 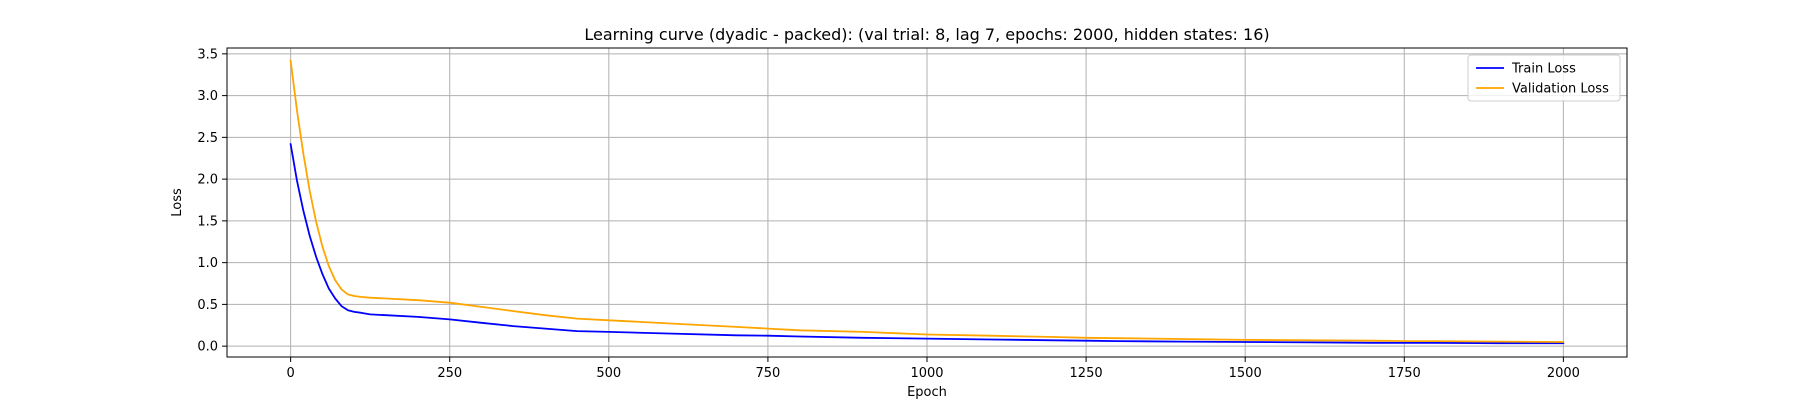 What do you see at coordinates (449, 373) in the screenshot?
I see `x-tick-label: 250` at bounding box center [449, 373].